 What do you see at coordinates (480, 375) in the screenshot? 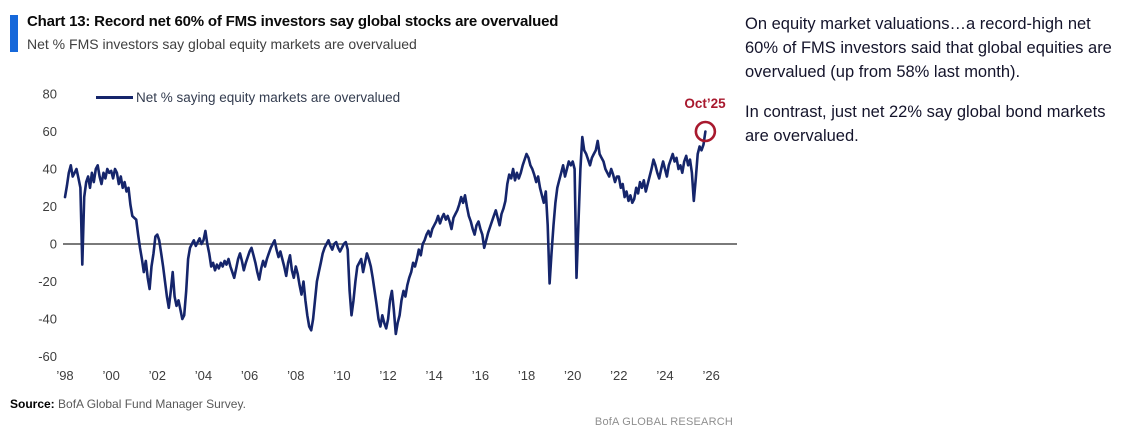
I see `svg-text: ’16` at bounding box center [480, 375].